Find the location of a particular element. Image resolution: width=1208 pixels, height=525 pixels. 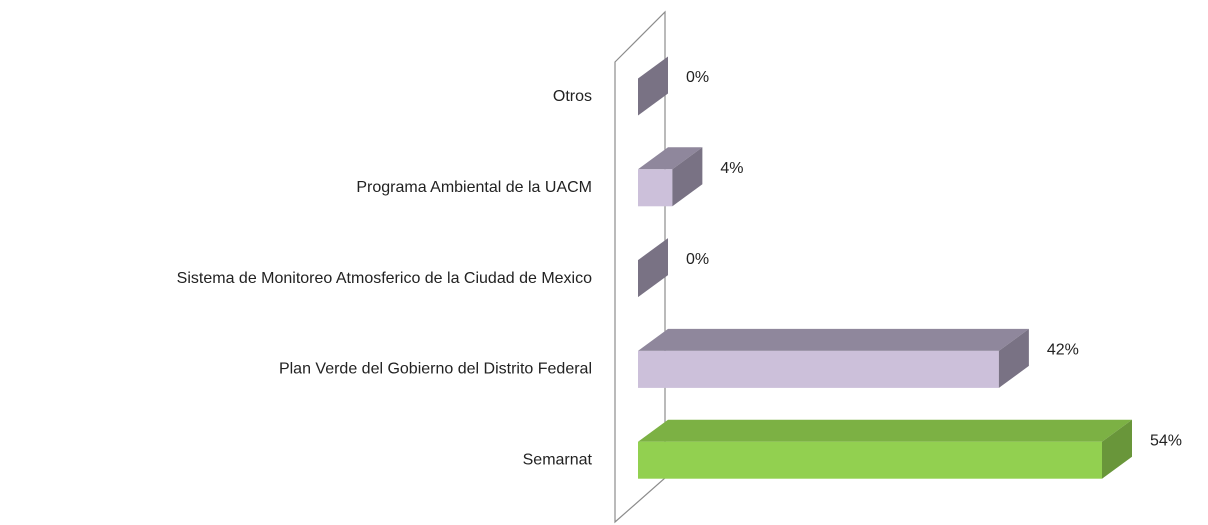

value-label: 42% is located at coordinates (1063, 350).